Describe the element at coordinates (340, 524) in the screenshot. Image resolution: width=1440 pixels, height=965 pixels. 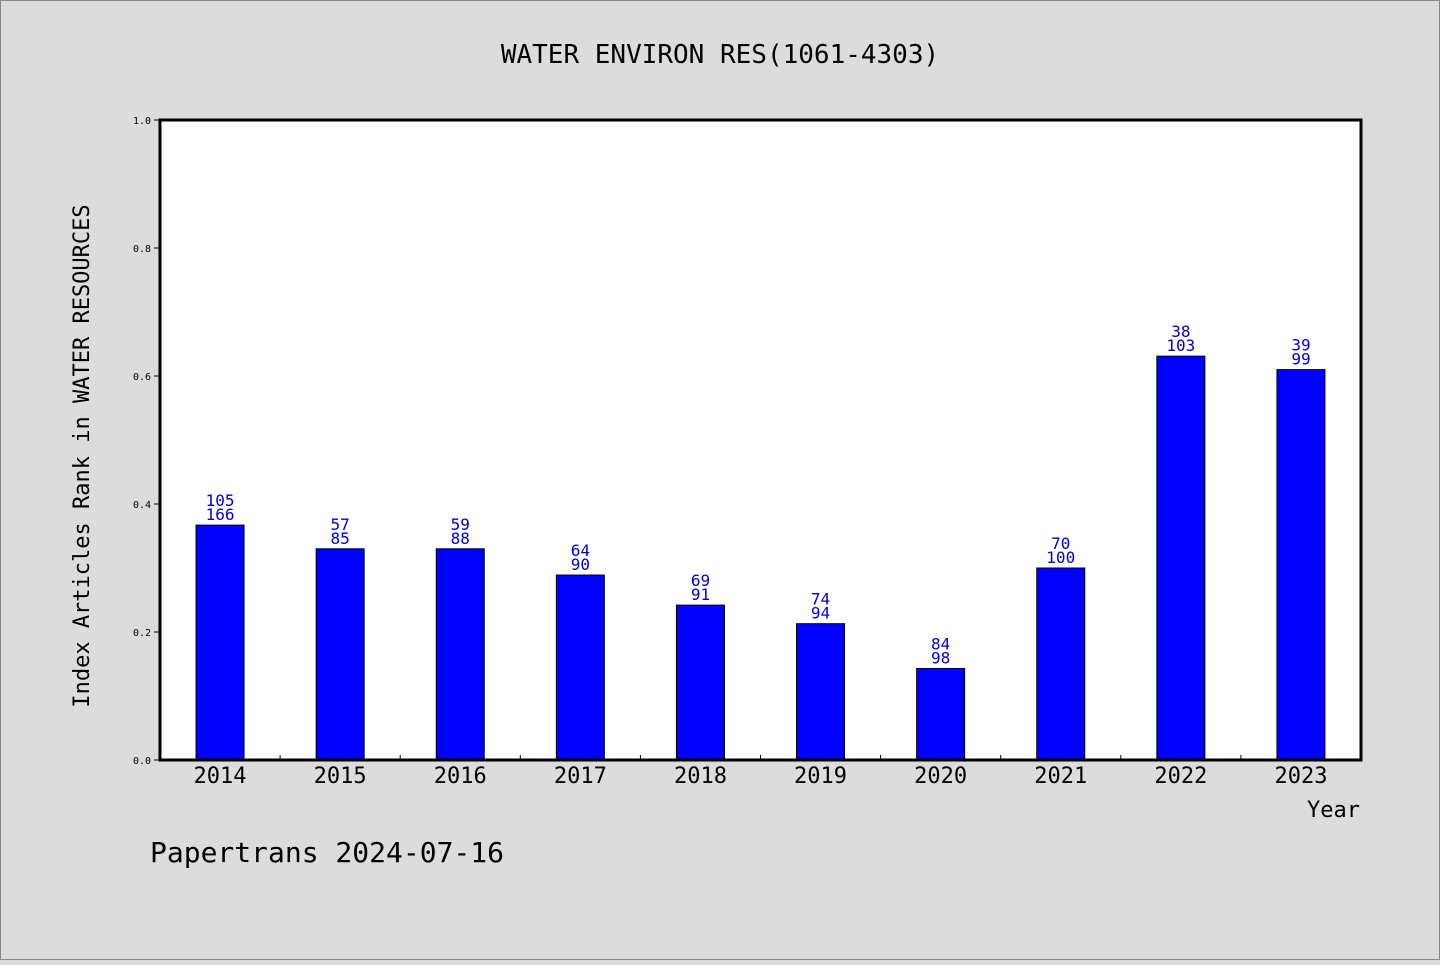
I see `bar-rank-label-2015: 57` at that location.